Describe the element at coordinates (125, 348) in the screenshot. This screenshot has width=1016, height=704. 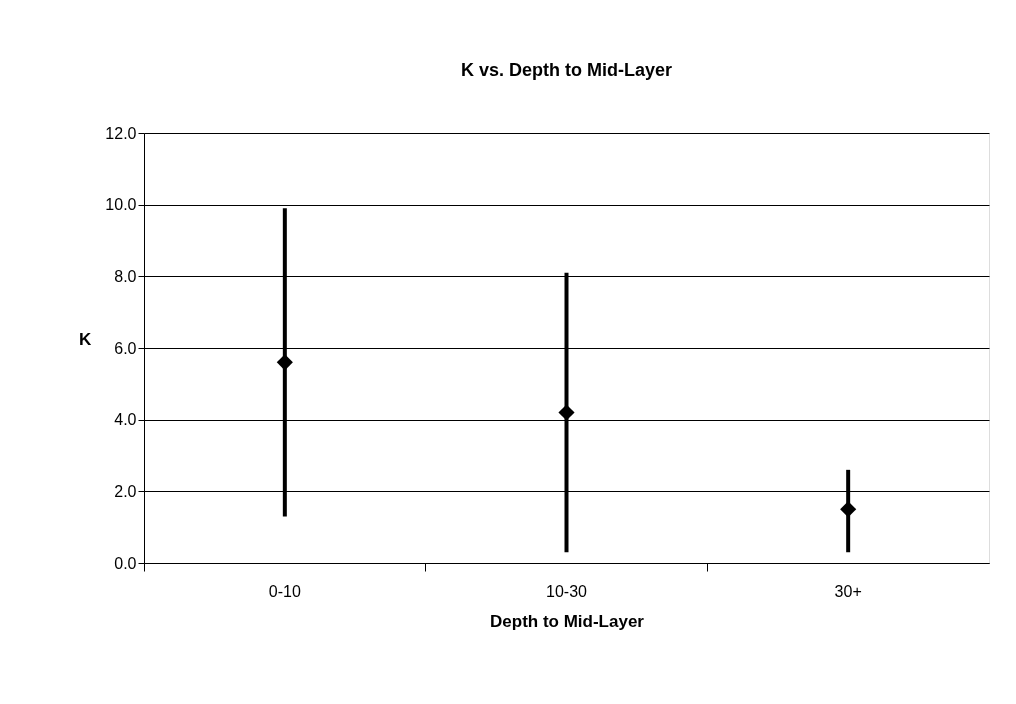
I see `y-tick-label: 6.0` at that location.